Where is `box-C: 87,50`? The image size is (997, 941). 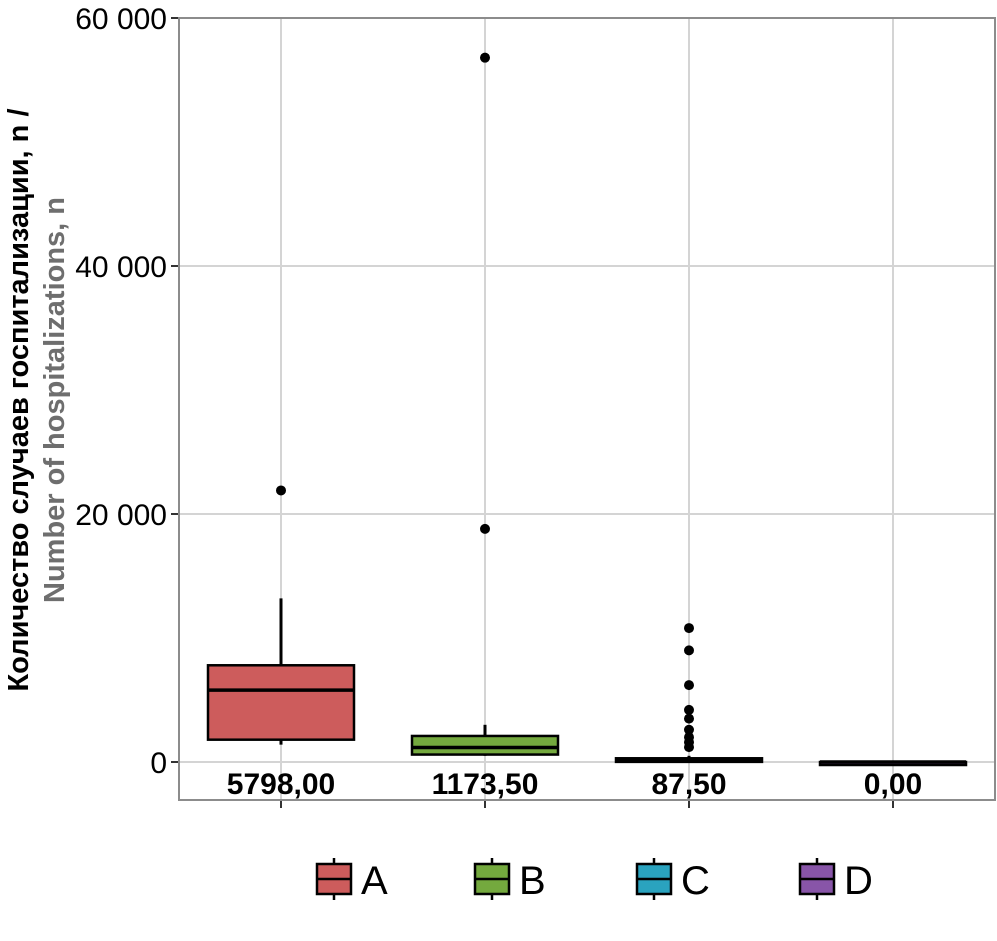
box-C: 87,50 is located at coordinates (689, 712).